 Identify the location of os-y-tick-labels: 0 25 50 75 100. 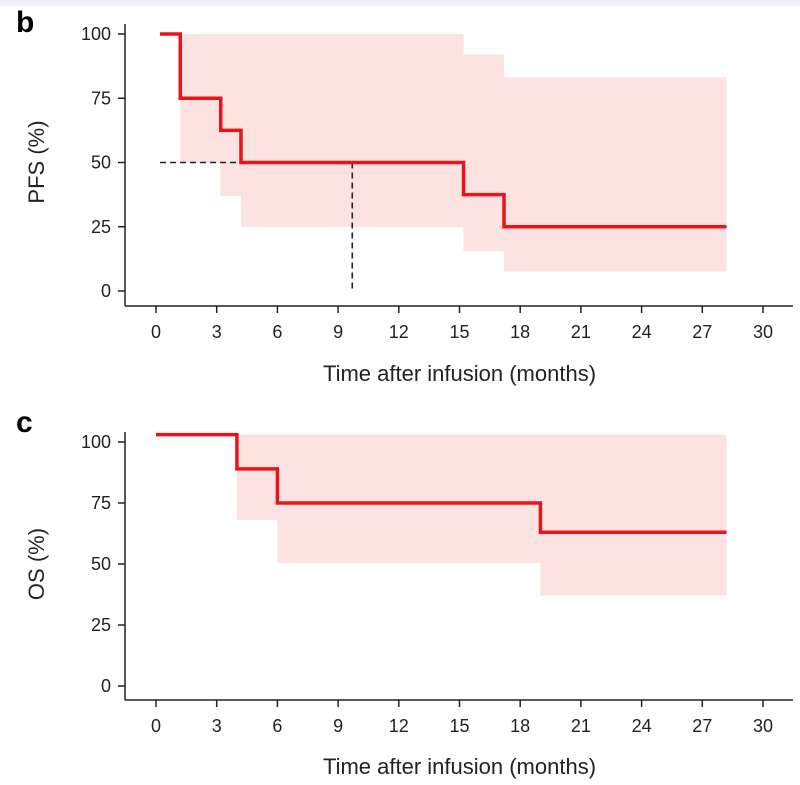
(96, 564).